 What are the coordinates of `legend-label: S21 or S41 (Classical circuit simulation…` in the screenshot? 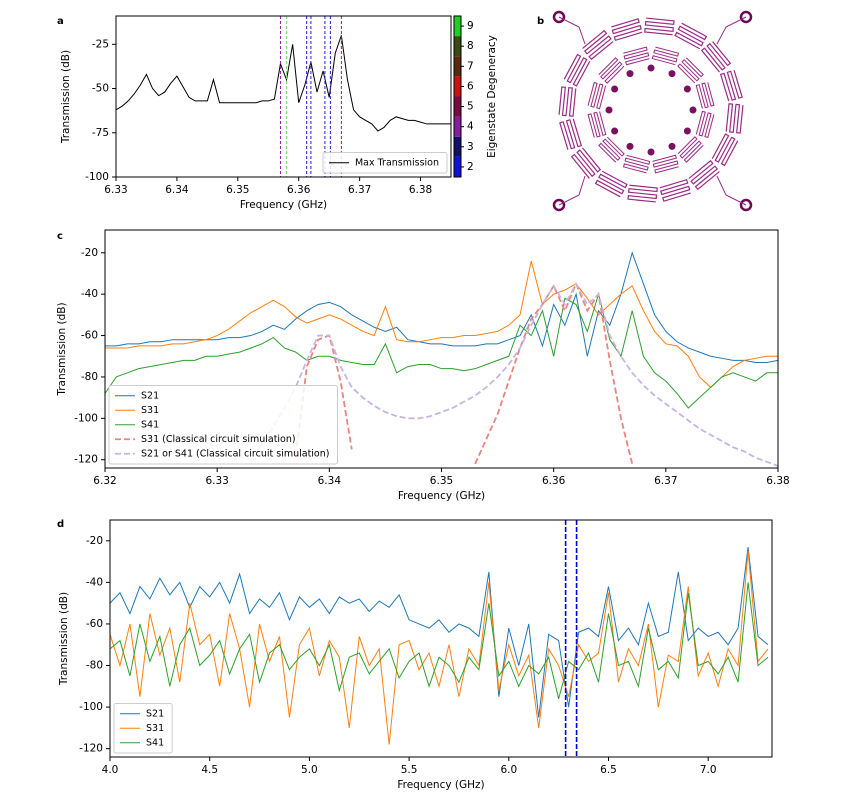 It's located at (235, 453).